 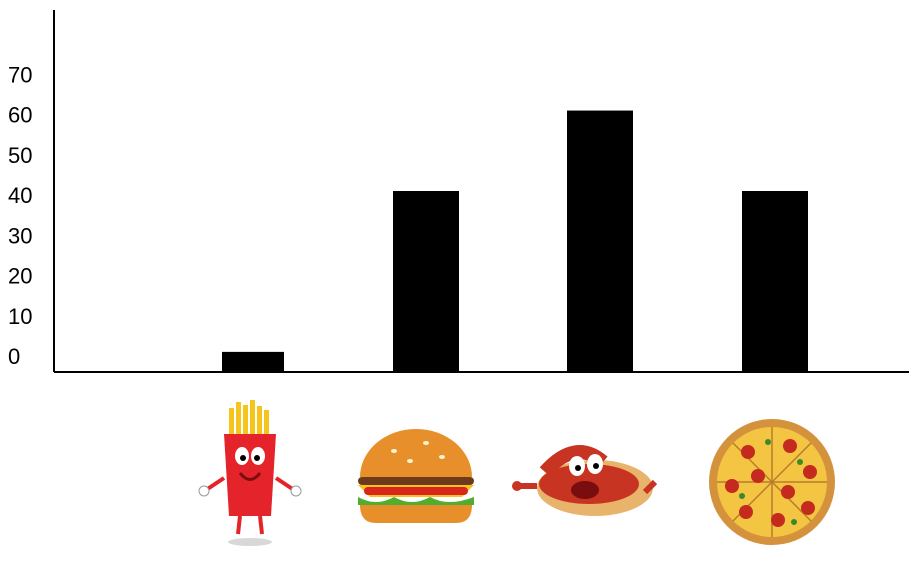 I want to click on y-tick-label: 40, so click(x=20, y=195).